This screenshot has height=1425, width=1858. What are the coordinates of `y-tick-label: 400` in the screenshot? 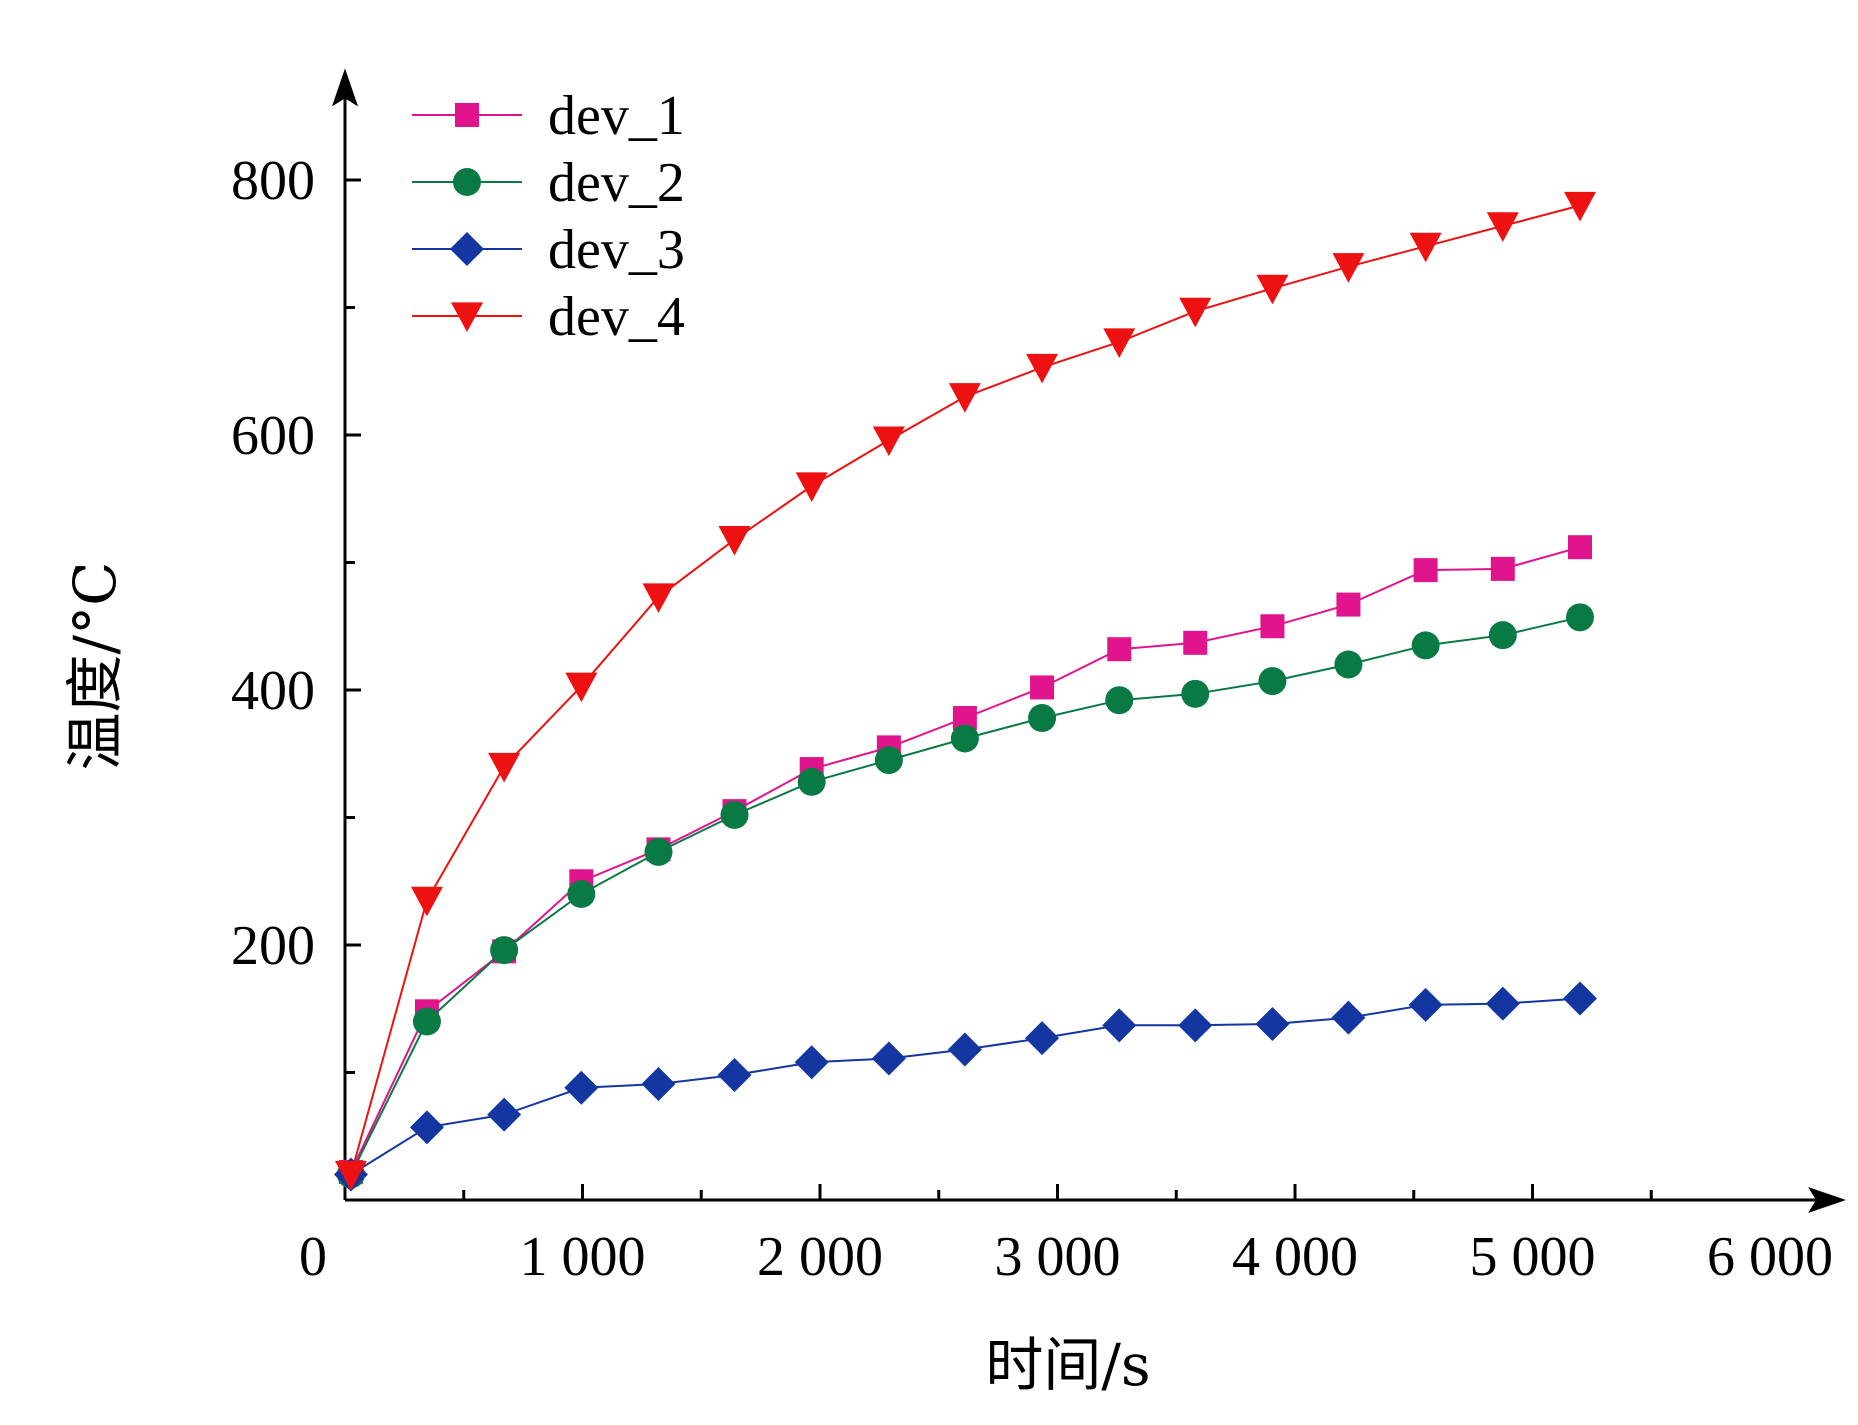 It's located at (273, 691).